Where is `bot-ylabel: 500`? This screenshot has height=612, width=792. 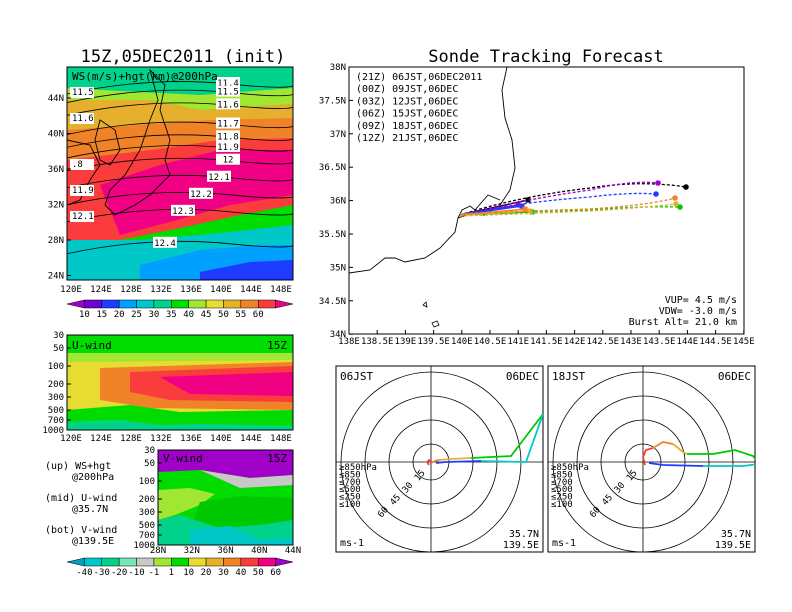
bot-ylabel: 500 is located at coordinates (147, 526).